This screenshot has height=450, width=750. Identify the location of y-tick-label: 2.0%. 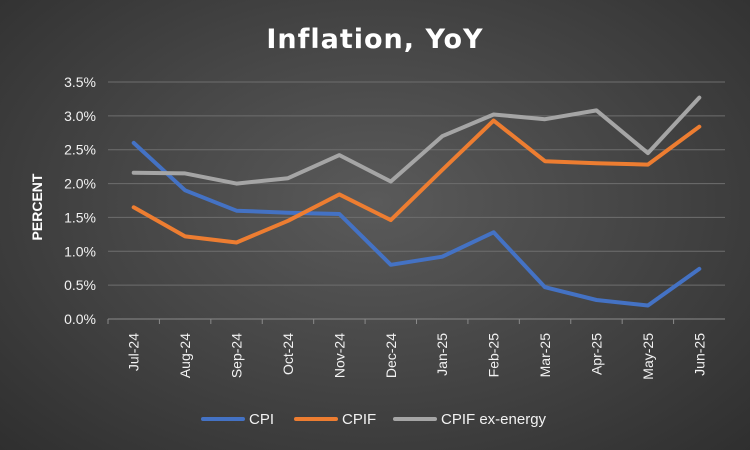
(80, 184).